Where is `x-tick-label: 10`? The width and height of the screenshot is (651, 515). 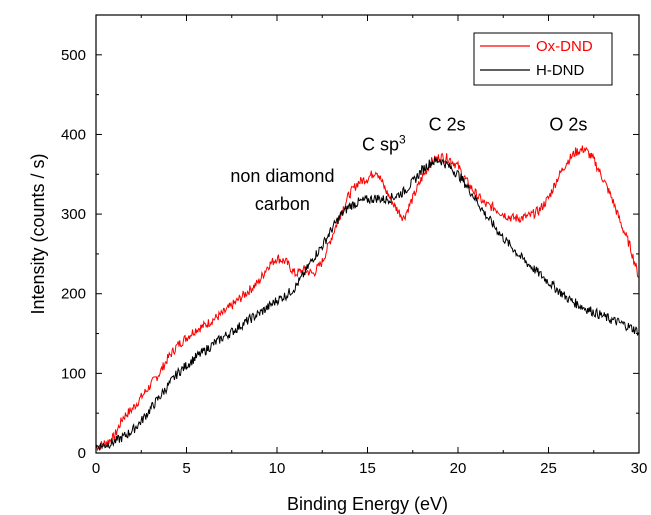
x-tick-label: 10 is located at coordinates (277, 468).